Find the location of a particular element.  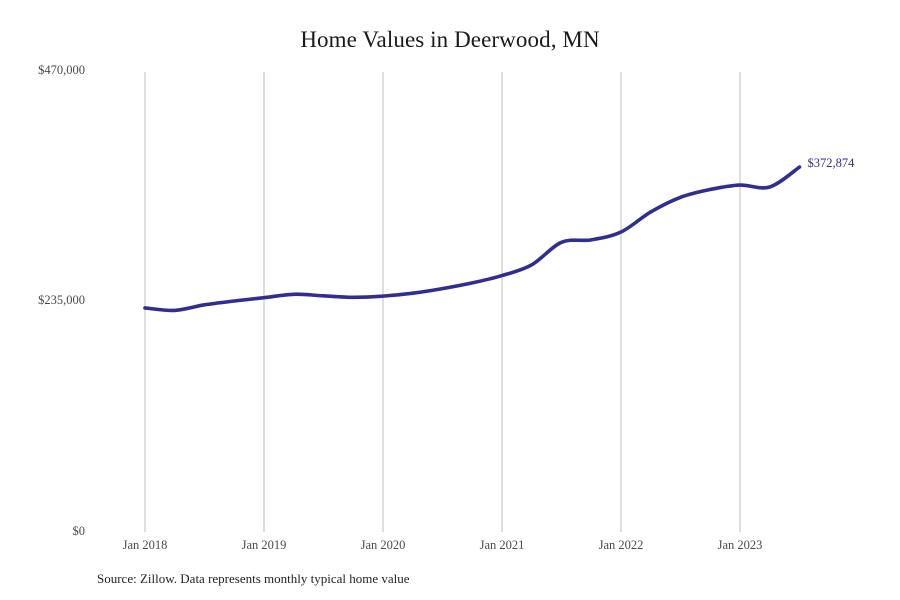

end-value-annotation: $372,874 is located at coordinates (831, 163).